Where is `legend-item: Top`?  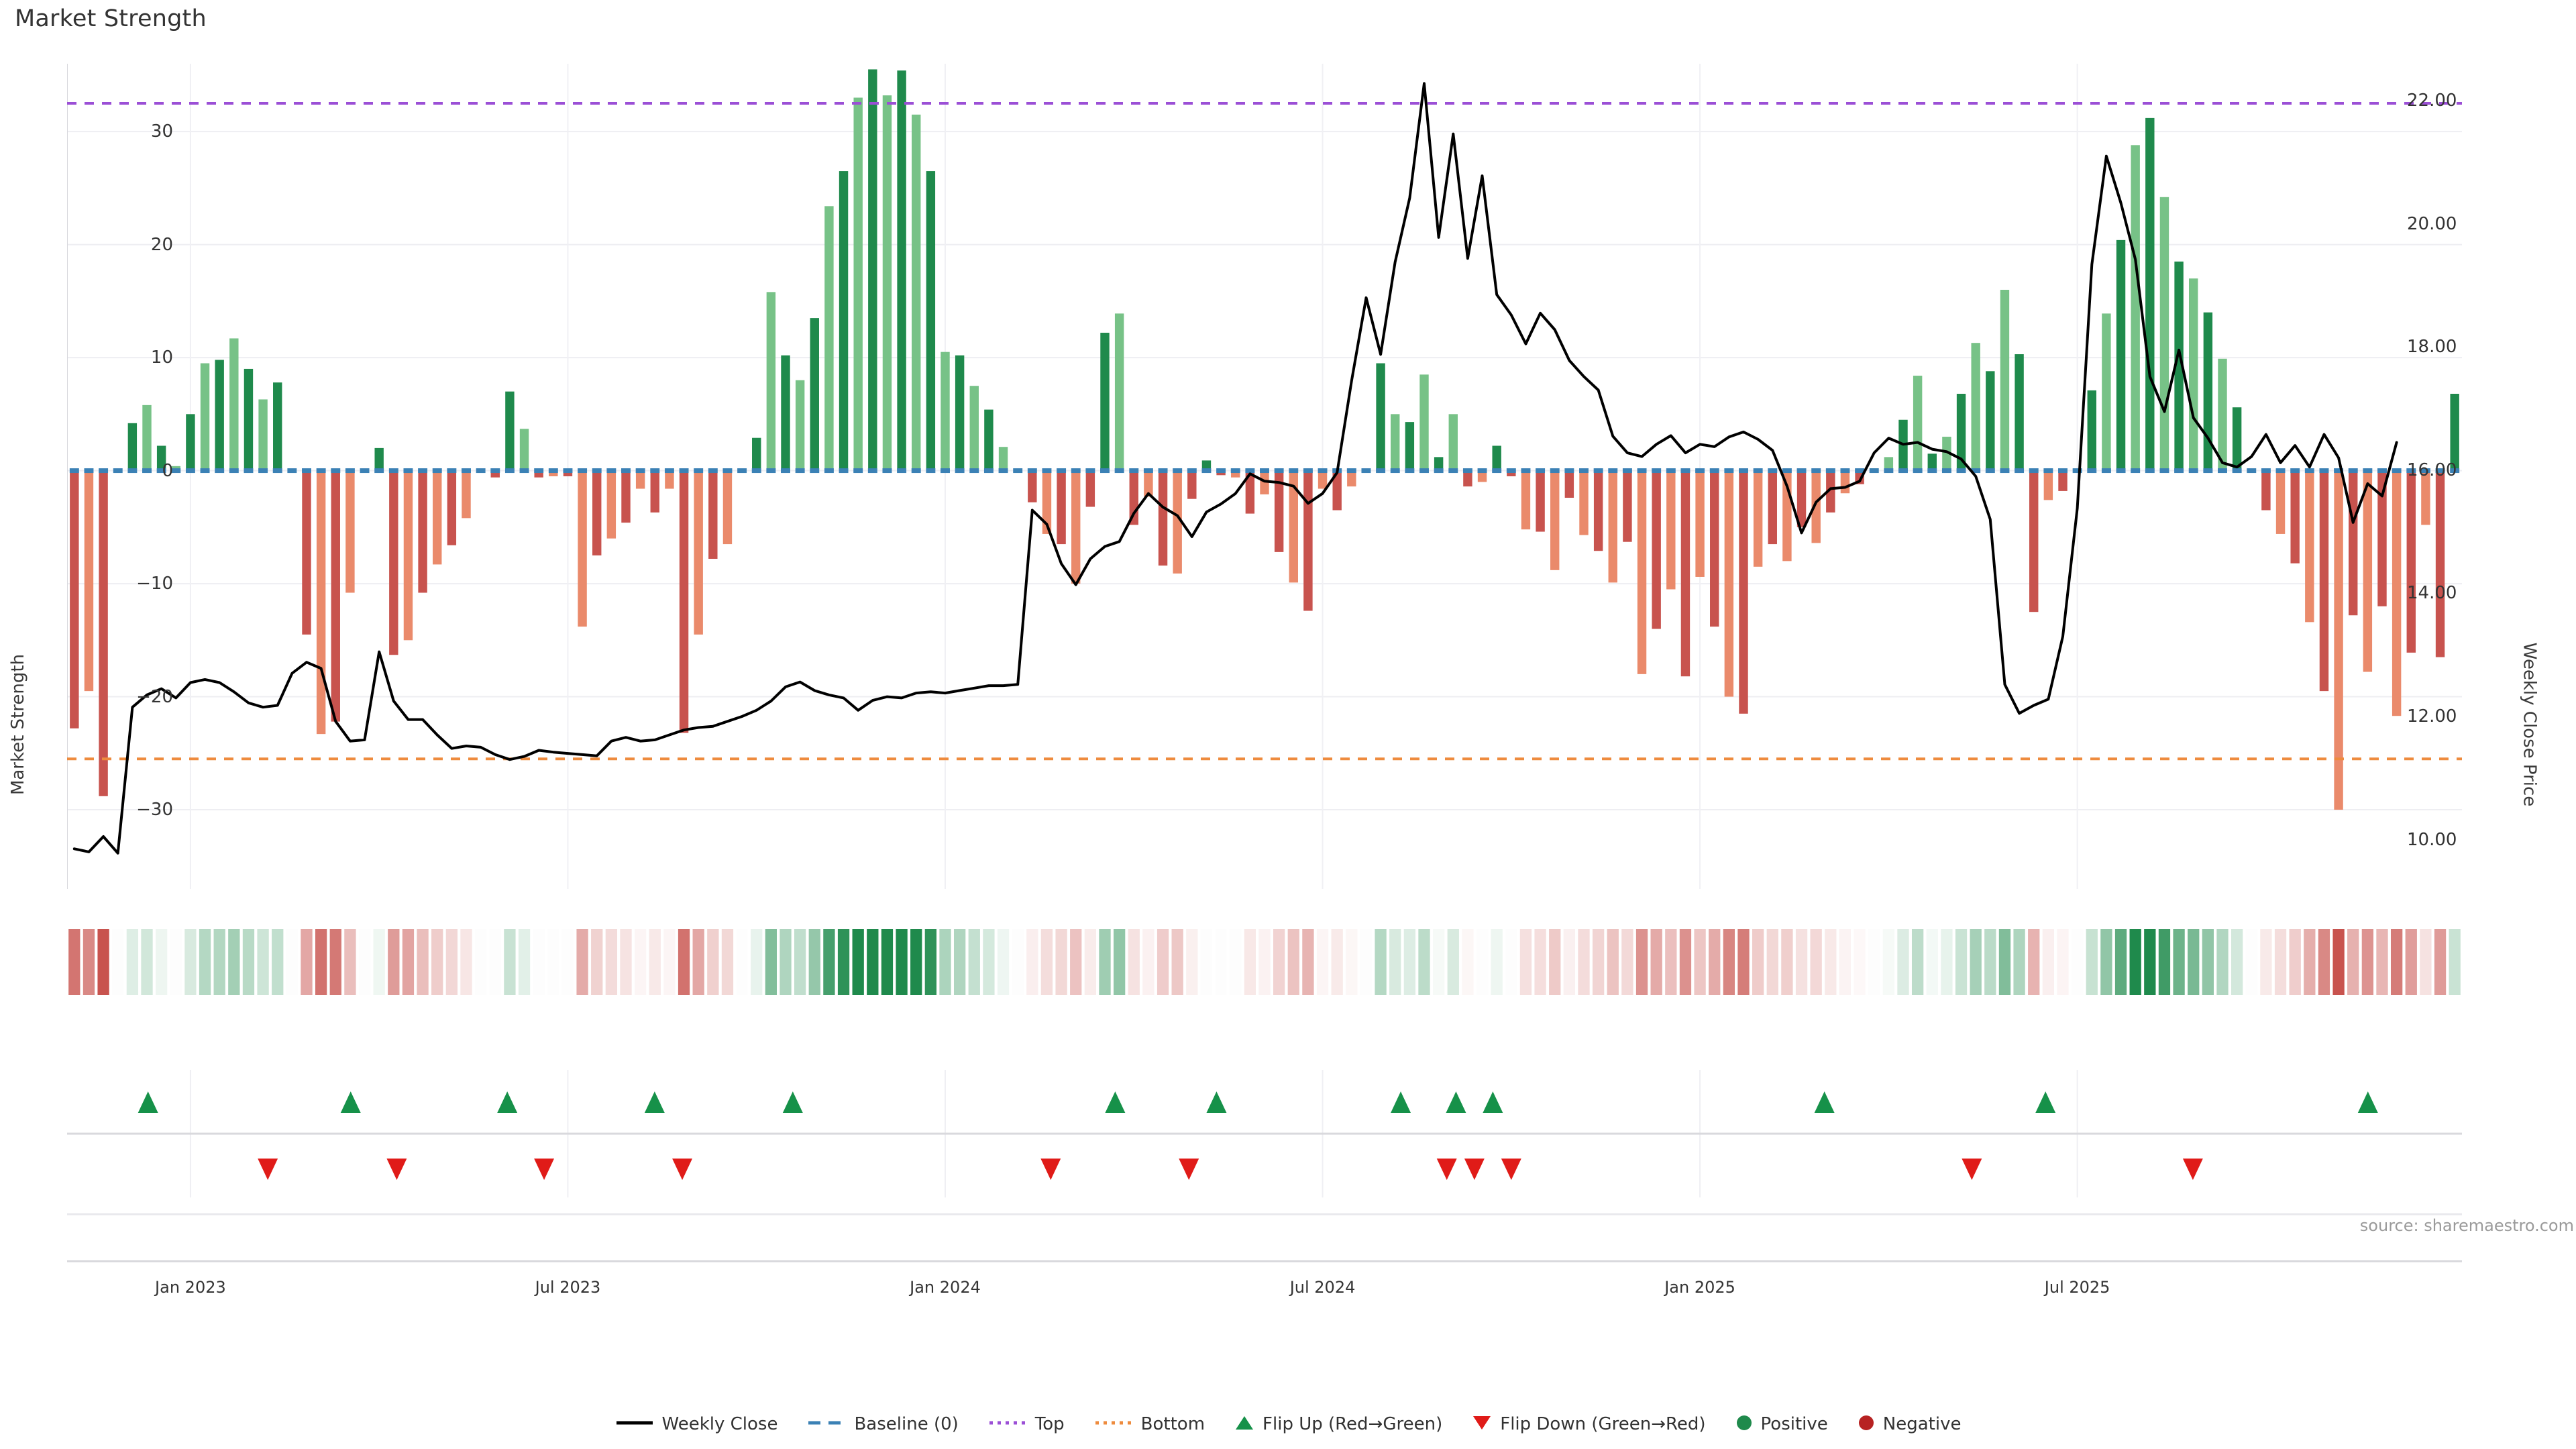 legend-item: Top is located at coordinates (1026, 1424).